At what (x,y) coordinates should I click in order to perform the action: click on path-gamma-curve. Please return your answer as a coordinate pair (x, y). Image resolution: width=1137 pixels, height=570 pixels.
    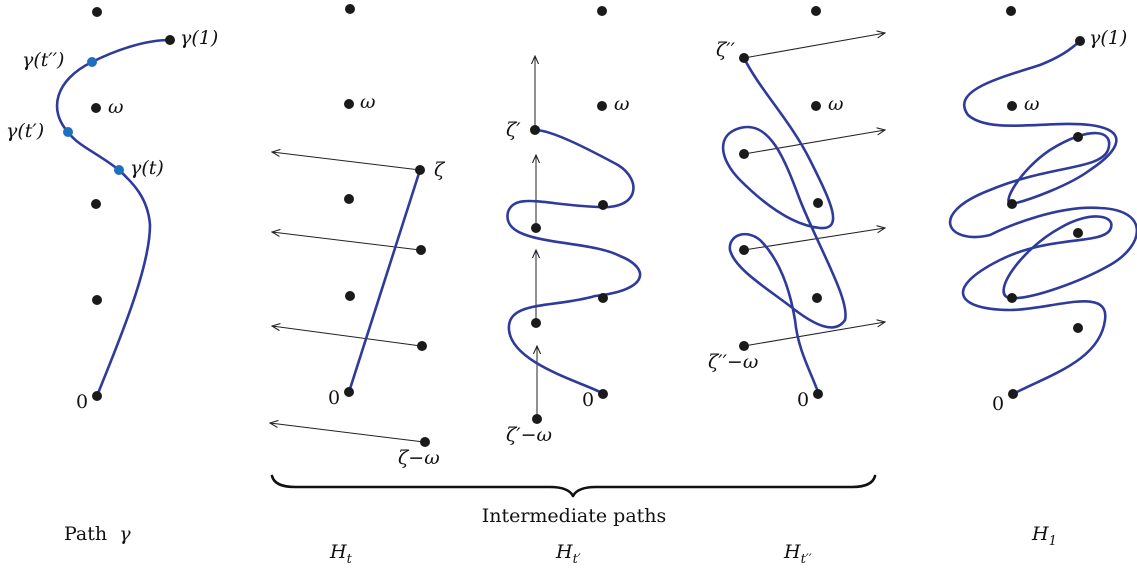
    Looking at the image, I should click on (113, 218).